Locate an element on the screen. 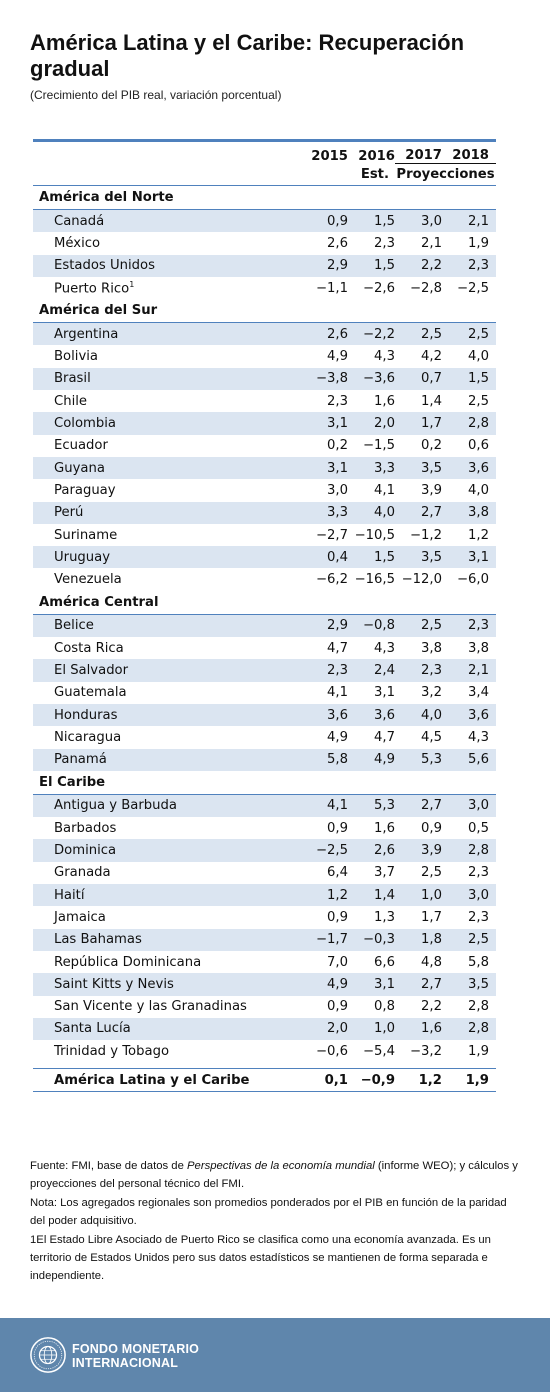  value-cell-2017: 1,8 is located at coordinates (431, 940).